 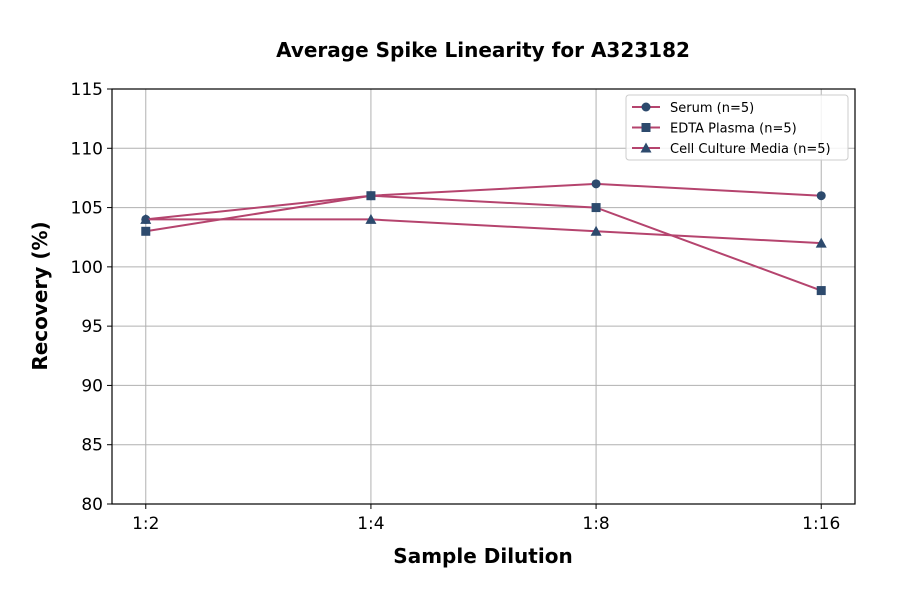 I want to click on legend-box, so click(x=737, y=127).